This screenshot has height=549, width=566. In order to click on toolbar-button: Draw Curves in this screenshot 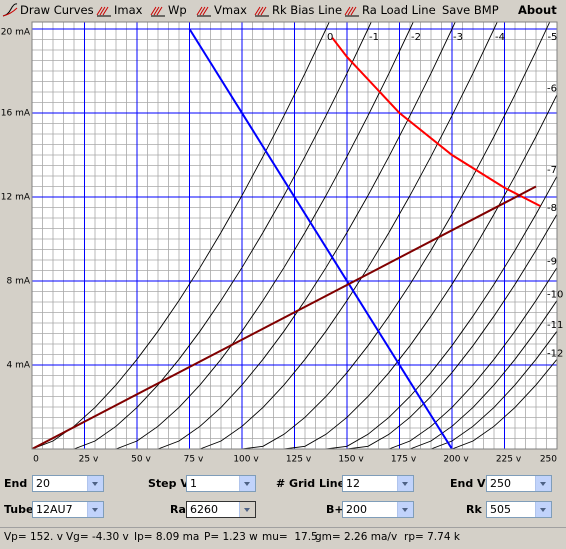, I will do `click(48, 10)`.